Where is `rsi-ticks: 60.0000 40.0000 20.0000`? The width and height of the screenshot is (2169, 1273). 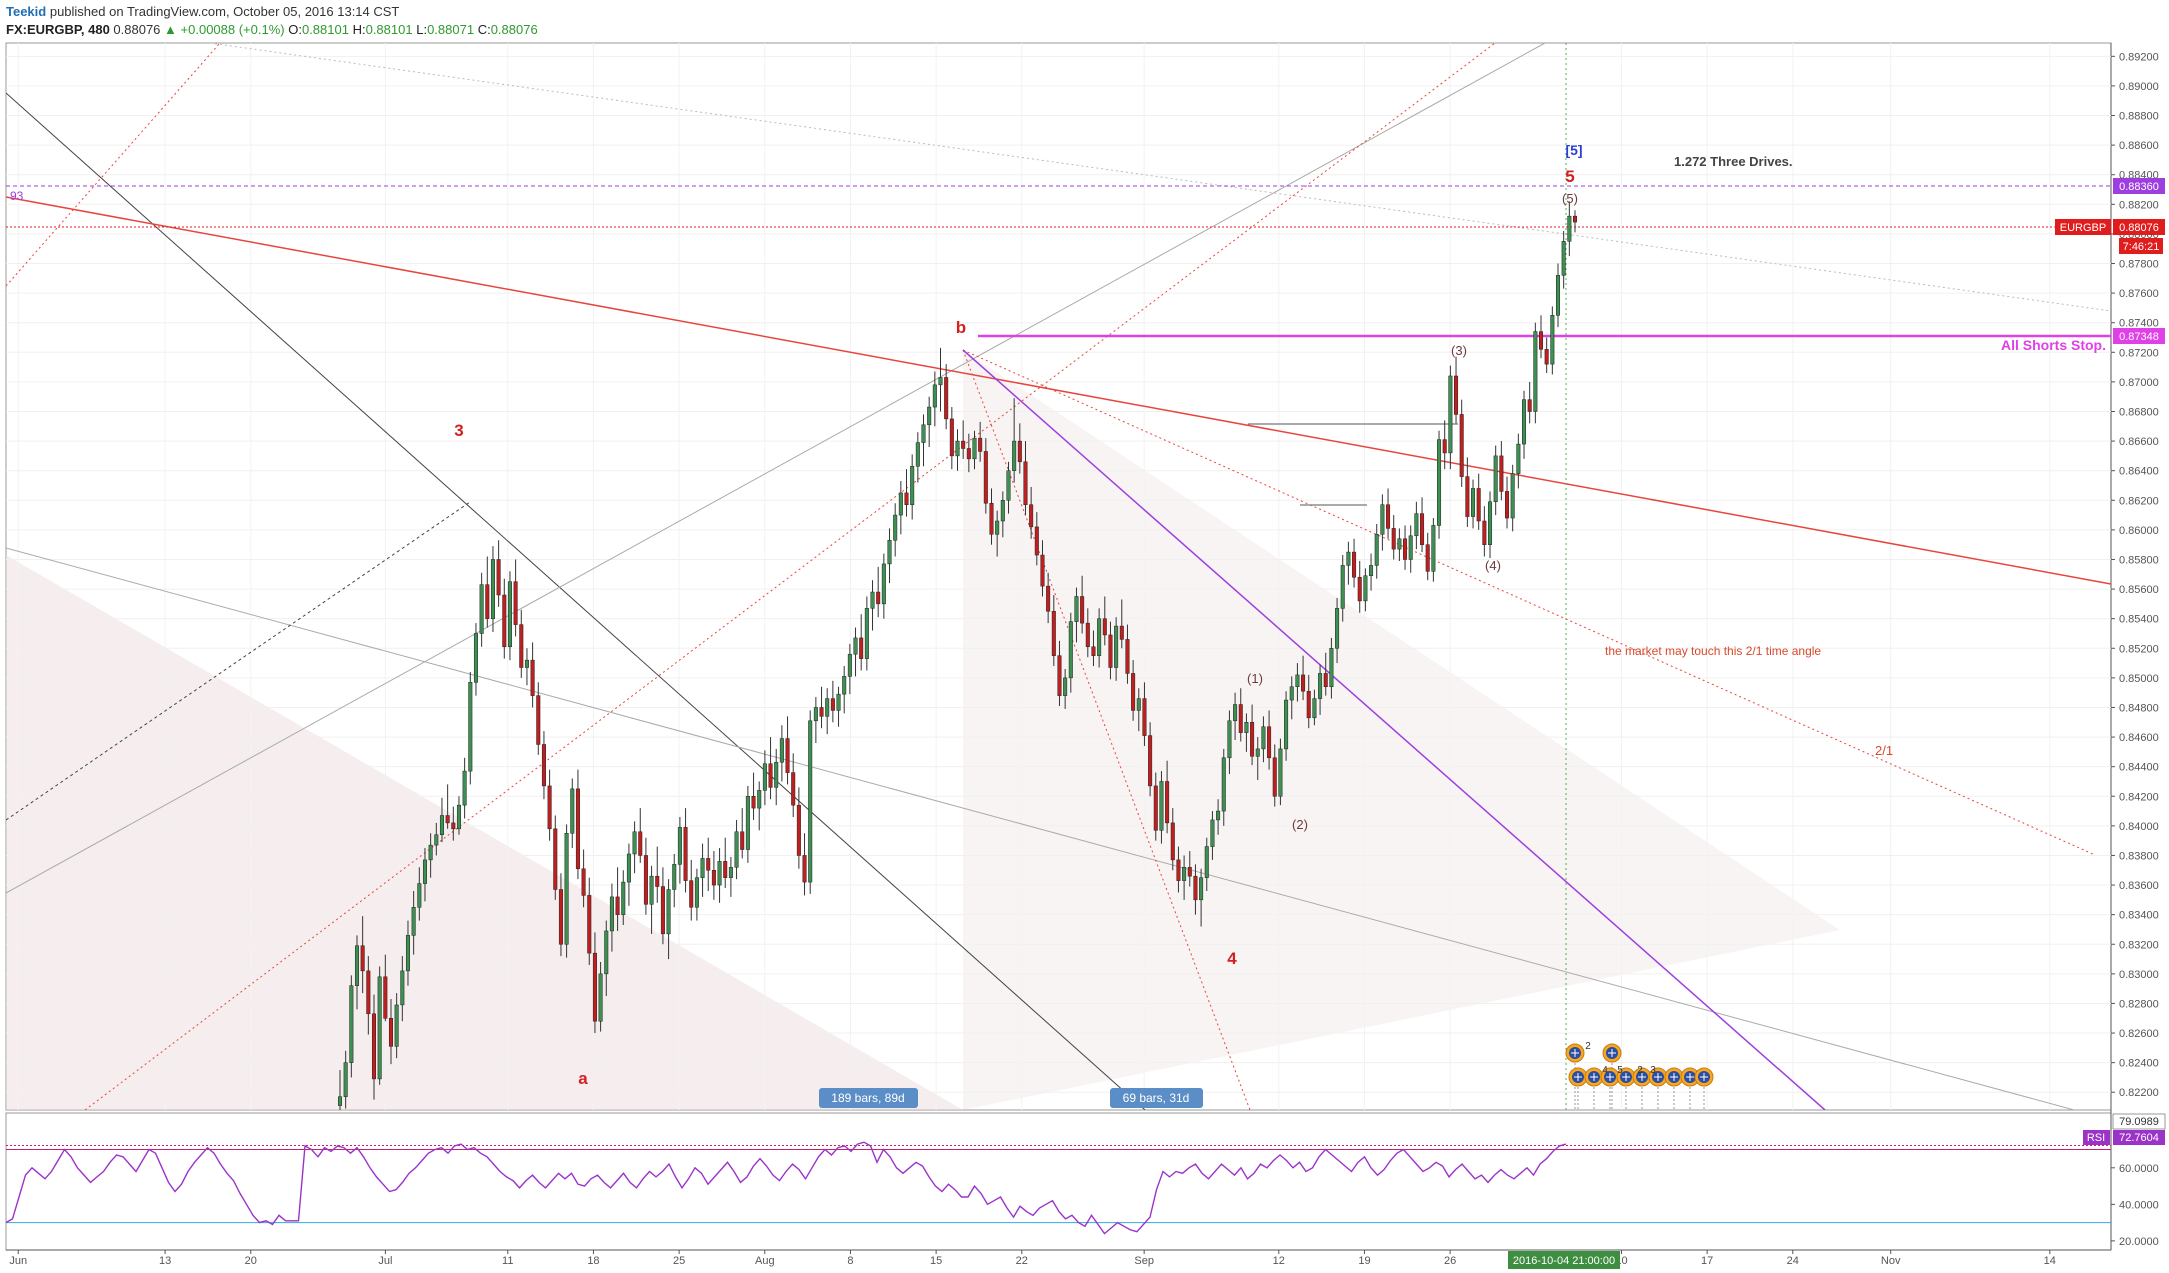 rsi-ticks: 60.0000 40.0000 20.0000 is located at coordinates (2135, 1205).